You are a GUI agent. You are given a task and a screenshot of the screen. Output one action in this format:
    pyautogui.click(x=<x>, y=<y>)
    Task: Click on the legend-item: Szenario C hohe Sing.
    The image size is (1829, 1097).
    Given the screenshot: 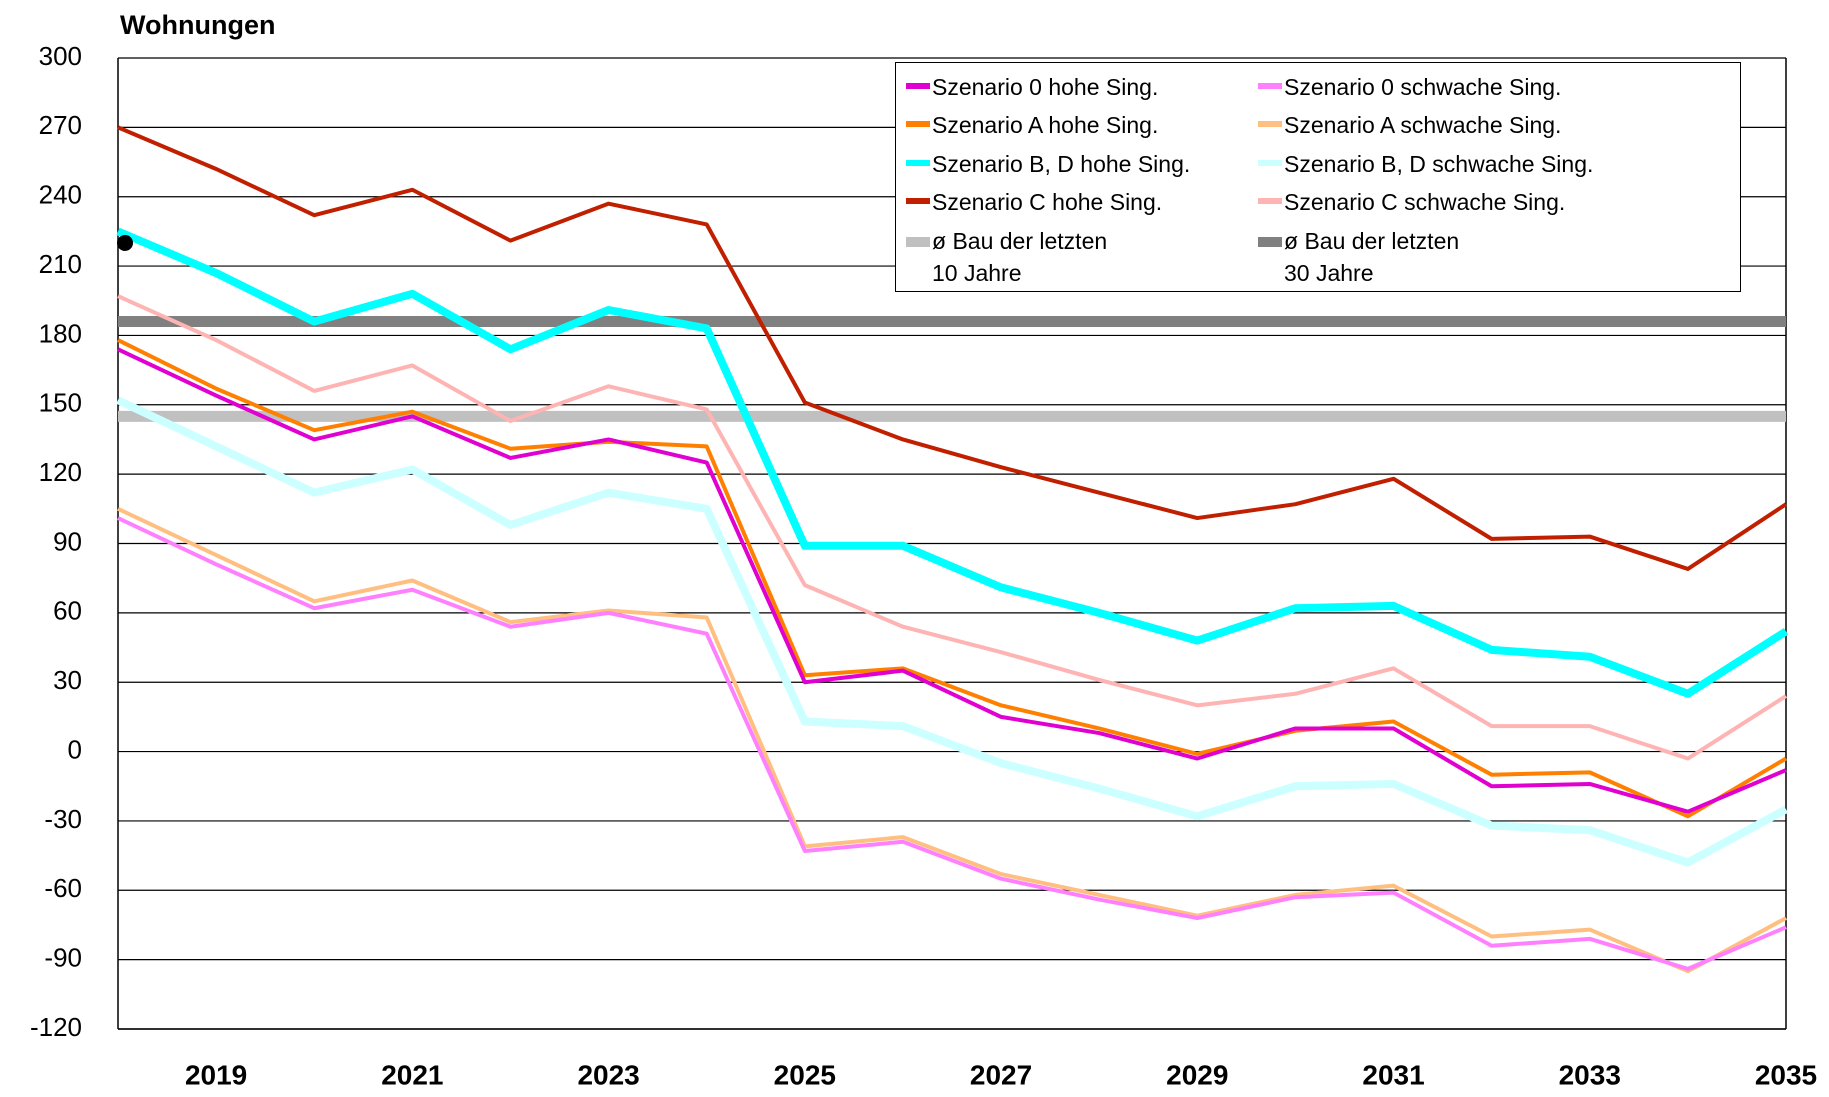 What is the action you would take?
    pyautogui.click(x=1082, y=203)
    